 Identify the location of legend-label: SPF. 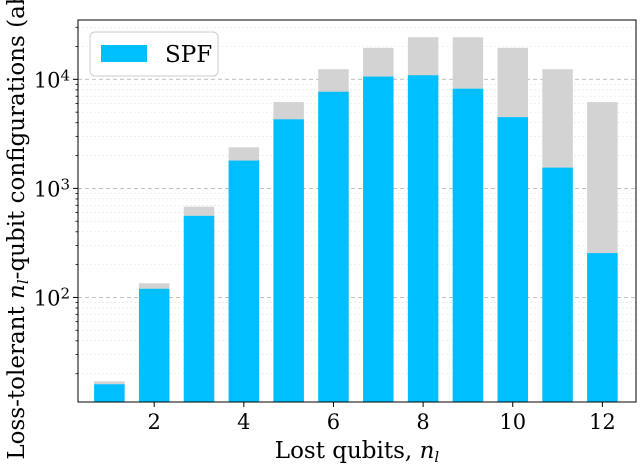
(188, 55).